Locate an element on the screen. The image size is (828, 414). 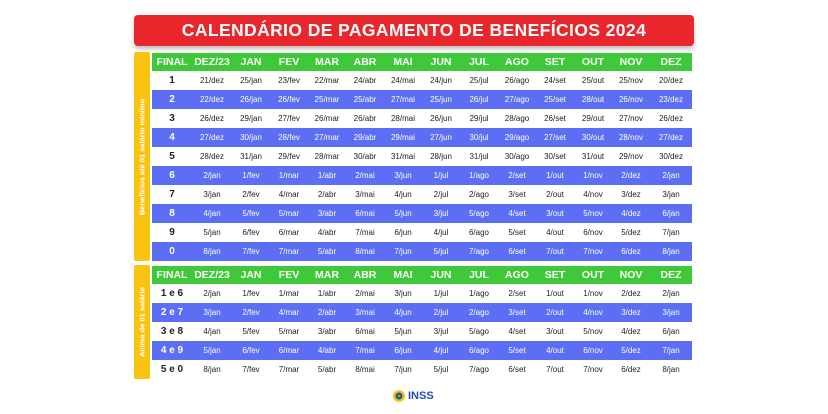
column-header: DEZ is located at coordinates (671, 275).